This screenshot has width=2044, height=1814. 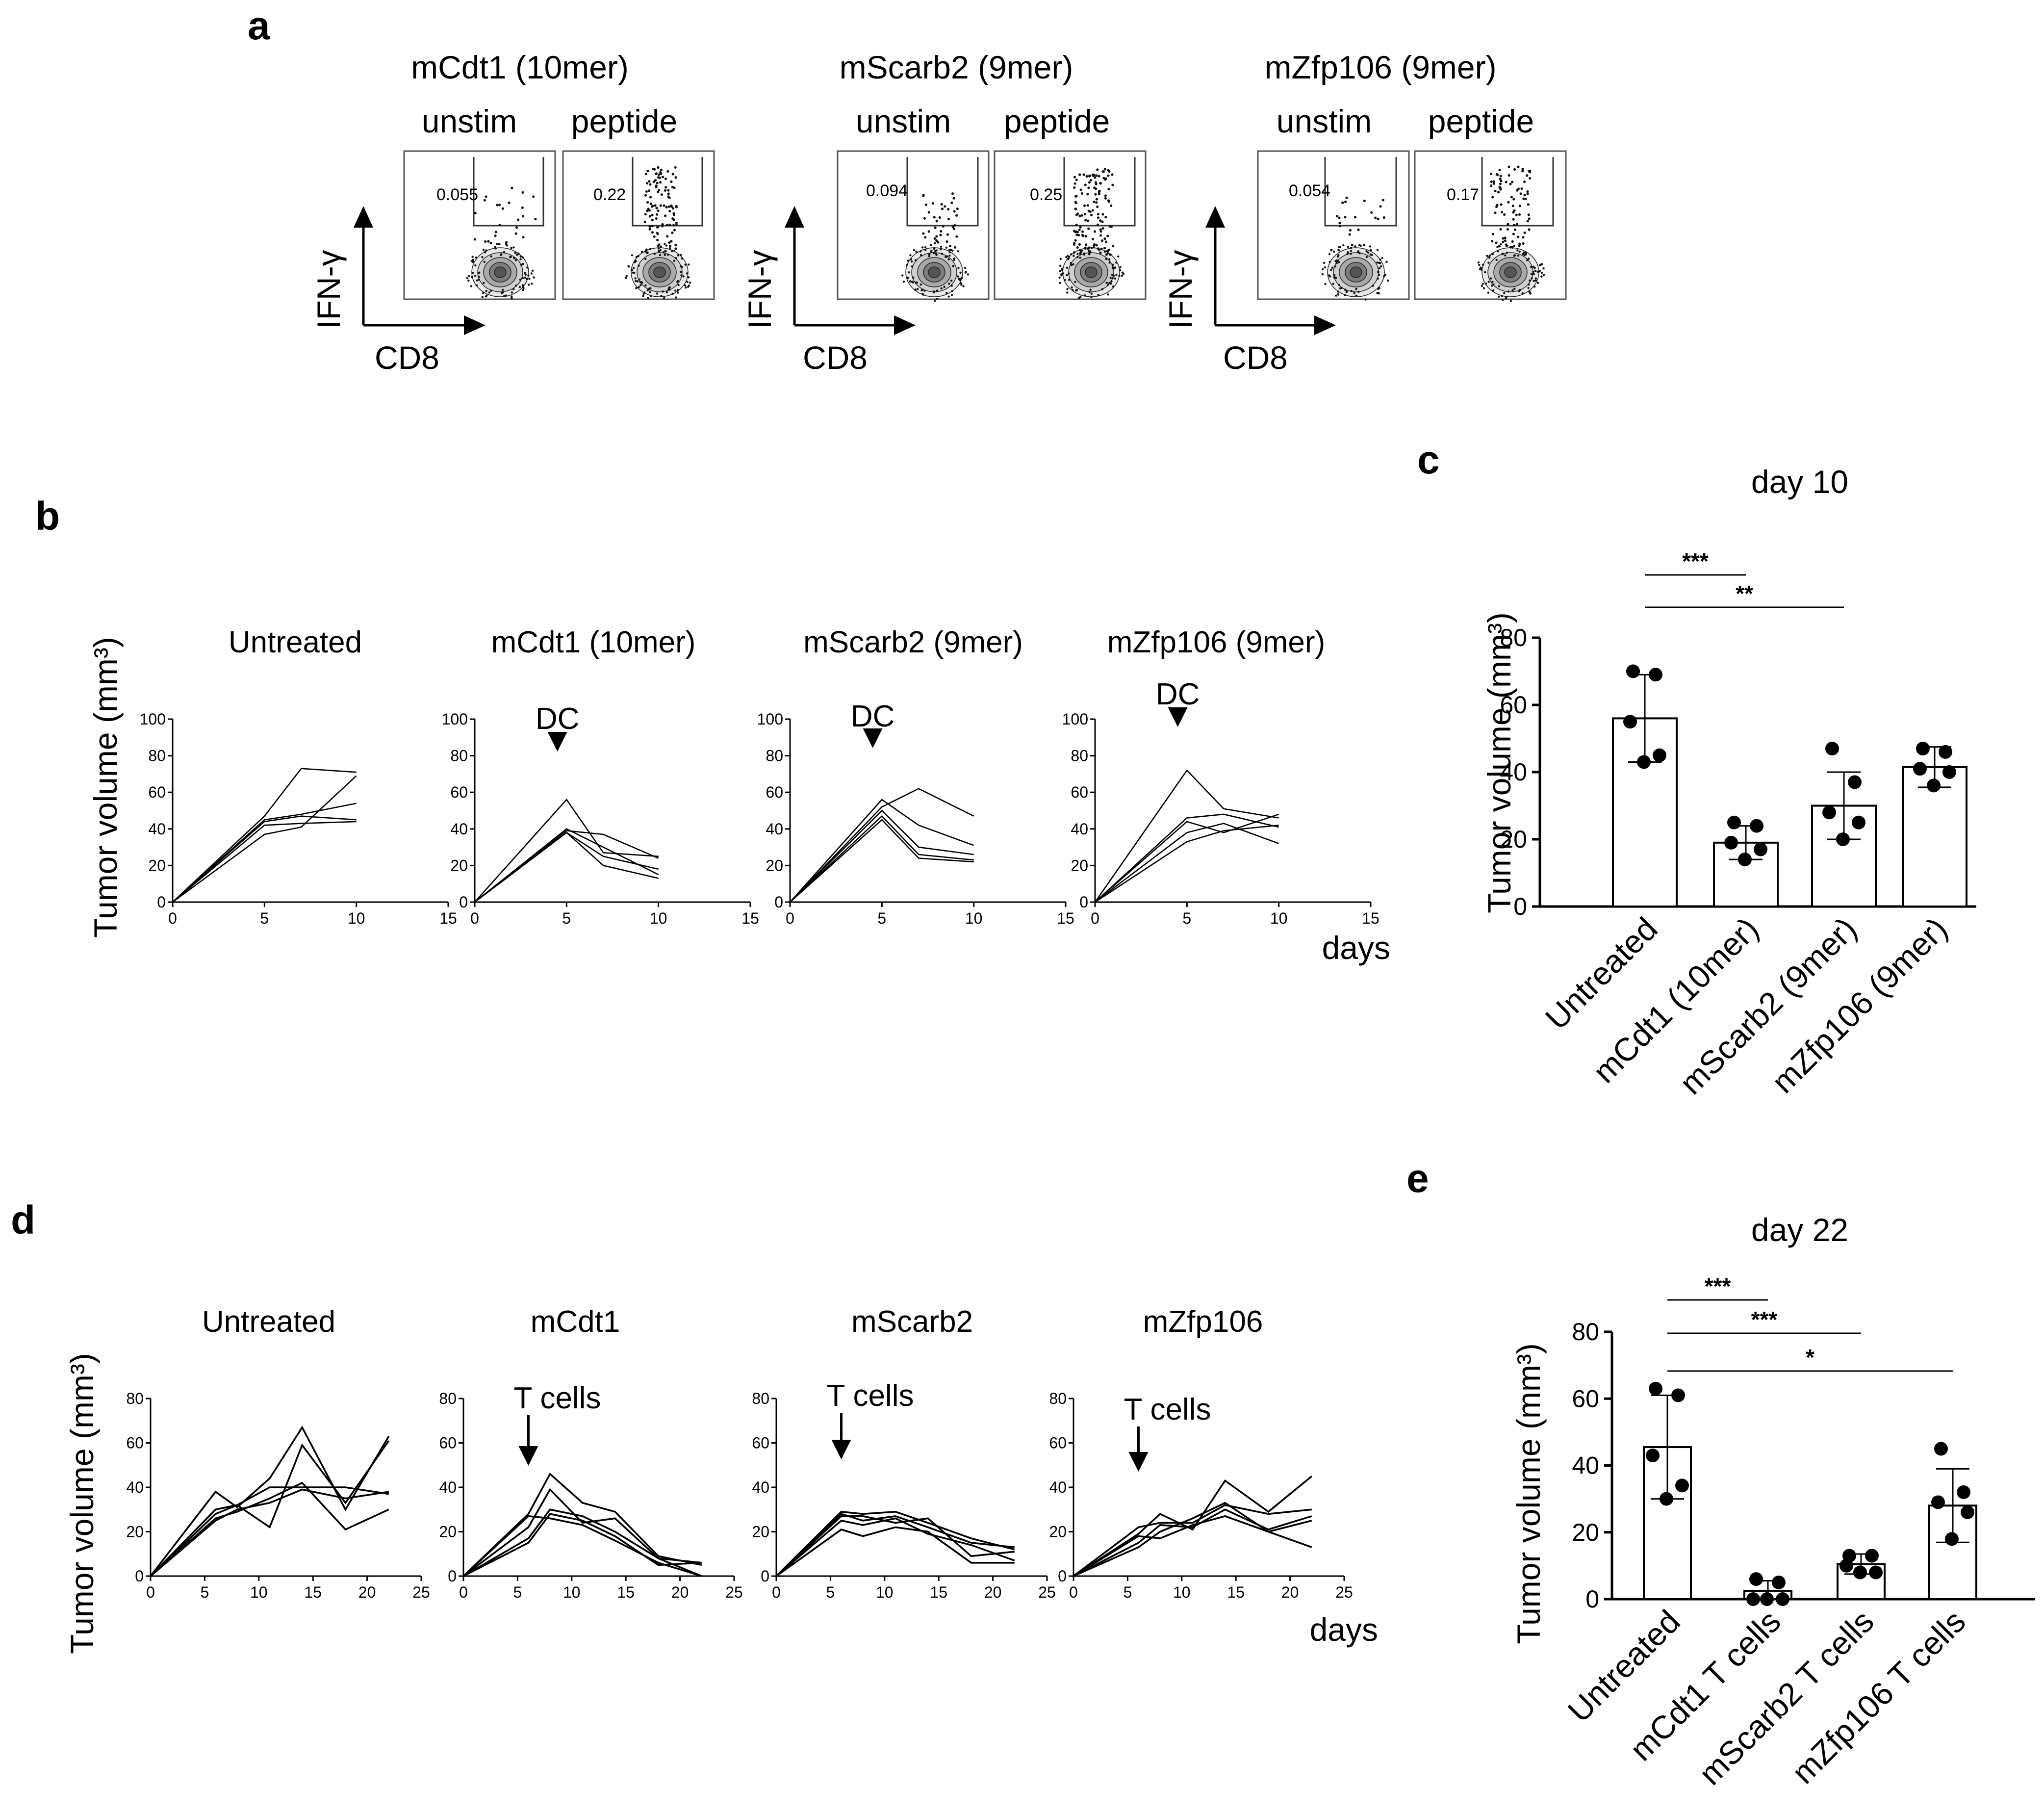 What do you see at coordinates (904, 121) in the screenshot?
I see `condition-label-unstim: unstim` at bounding box center [904, 121].